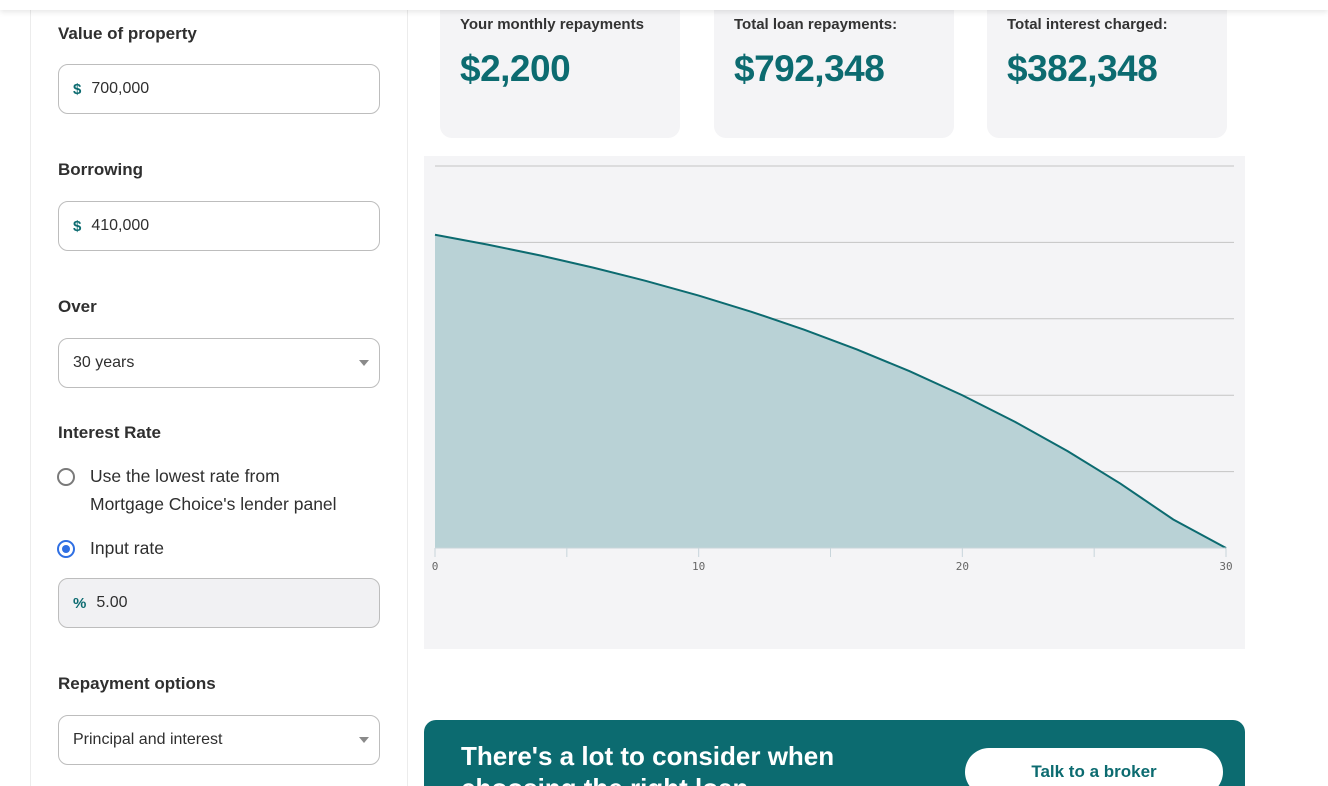  Describe the element at coordinates (1225, 566) in the screenshot. I see `x-tick-label: 30` at that location.